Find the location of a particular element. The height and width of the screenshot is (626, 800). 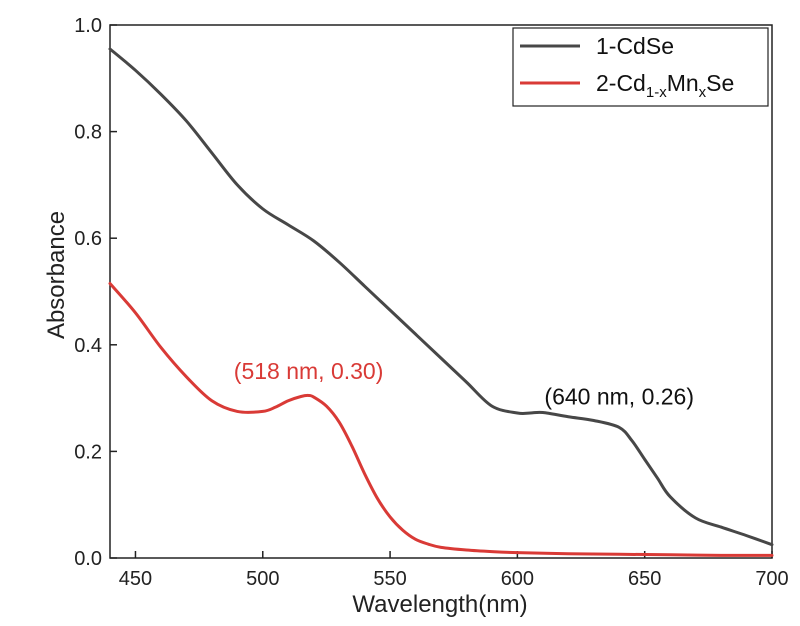

x-tick-label-700: 700 is located at coordinates (771, 579).